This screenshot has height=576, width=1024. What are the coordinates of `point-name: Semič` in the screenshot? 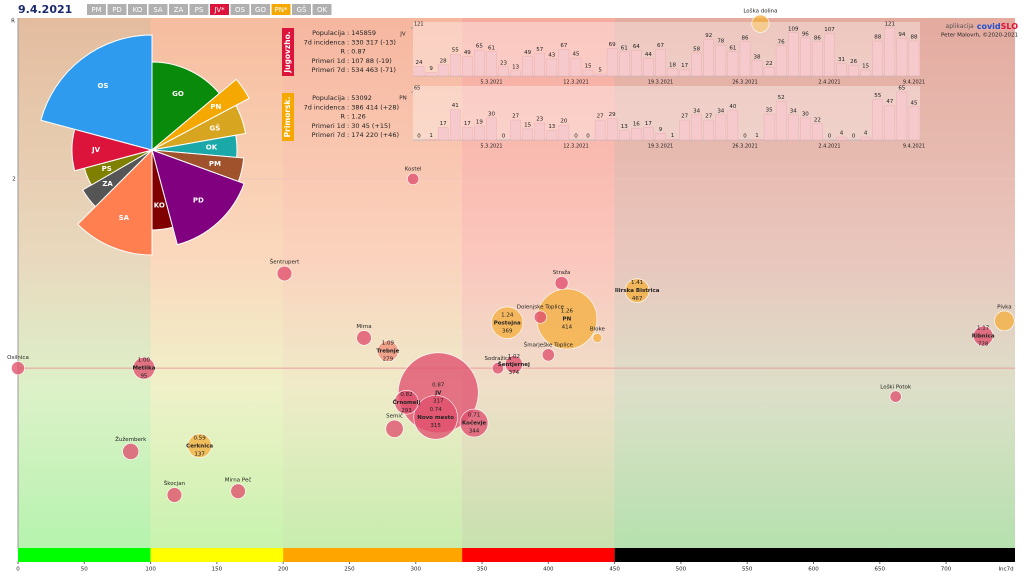 It's located at (394, 416).